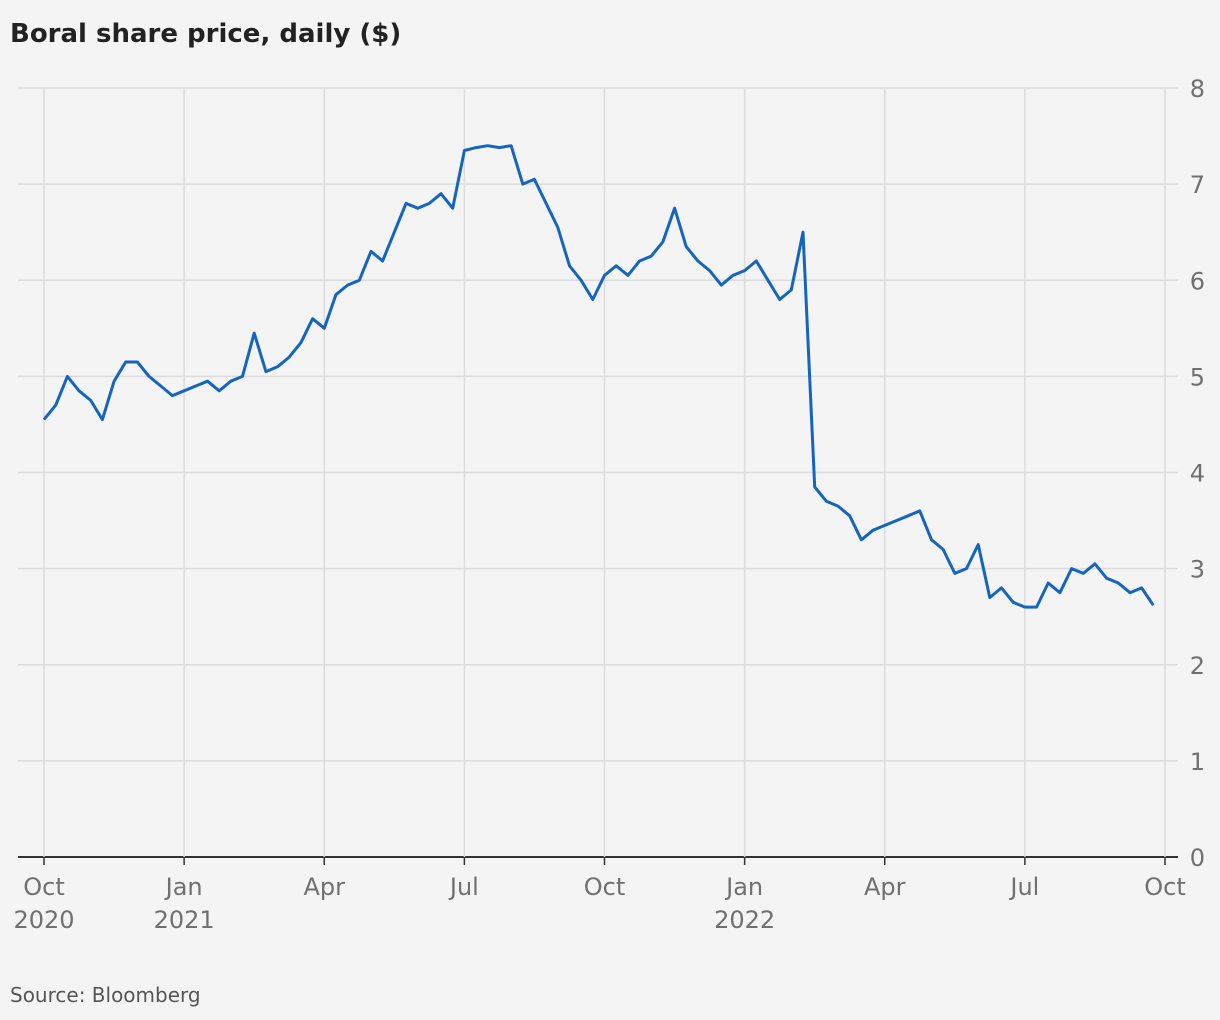  I want to click on x-tick-label: Jan 2021, so click(184, 903).